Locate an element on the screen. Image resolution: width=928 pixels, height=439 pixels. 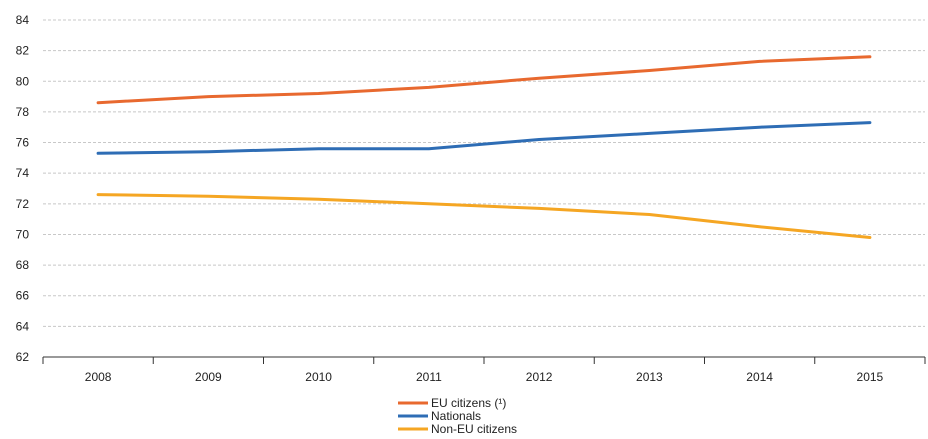
y-tick-label: 62 is located at coordinates (23, 357).